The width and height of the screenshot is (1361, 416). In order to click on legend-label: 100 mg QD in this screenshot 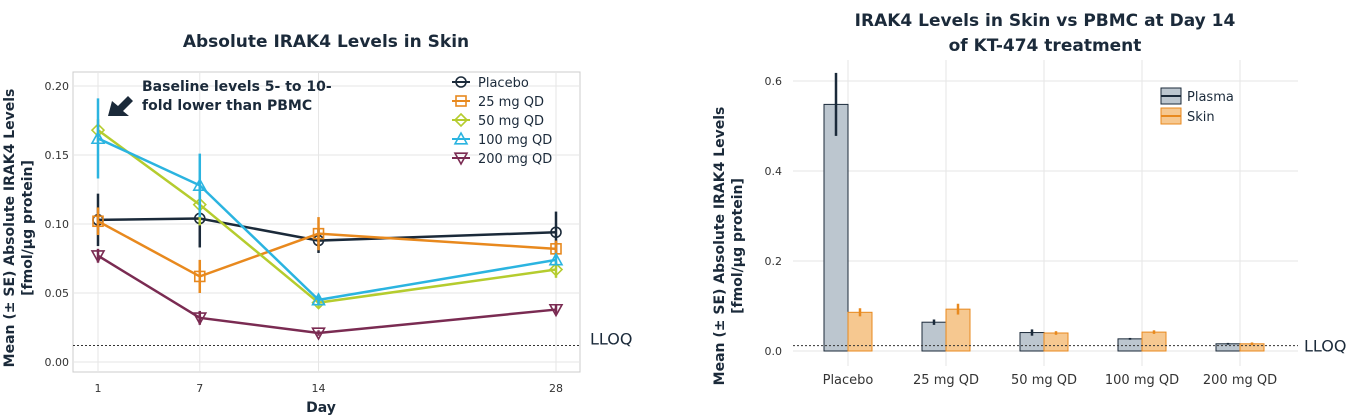, I will do `click(515, 140)`.